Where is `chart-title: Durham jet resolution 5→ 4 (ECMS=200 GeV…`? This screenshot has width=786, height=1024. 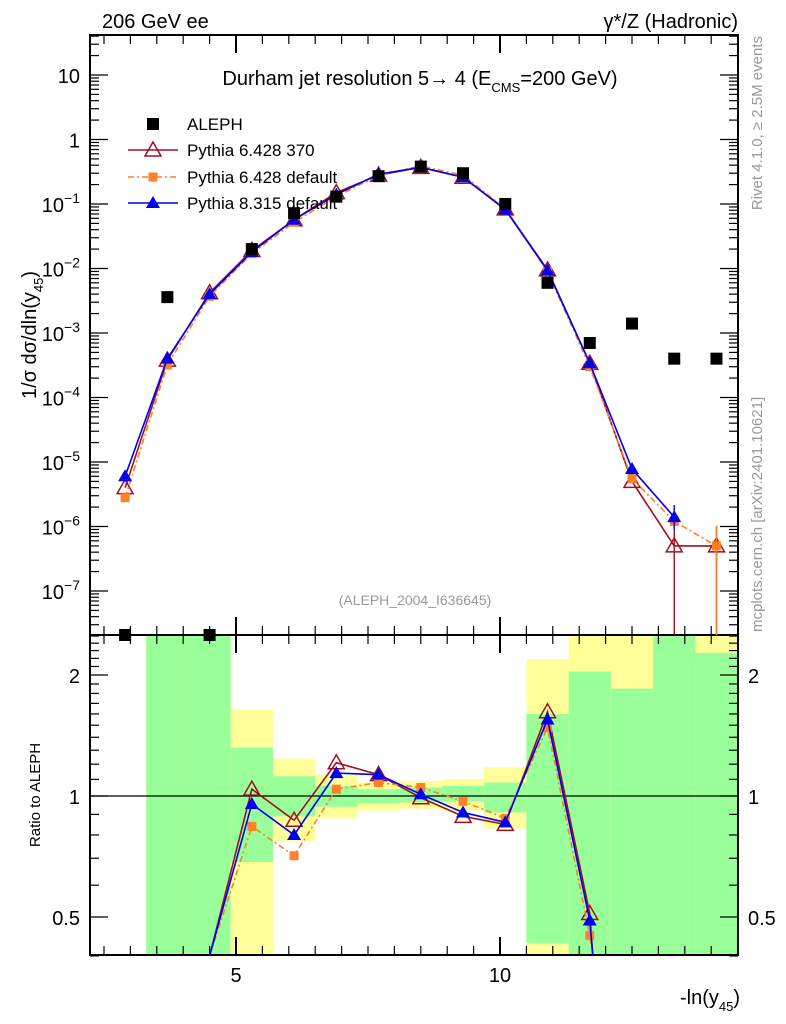 chart-title: Durham jet resolution 5→ 4 (ECMS=200 GeV… is located at coordinates (419, 81).